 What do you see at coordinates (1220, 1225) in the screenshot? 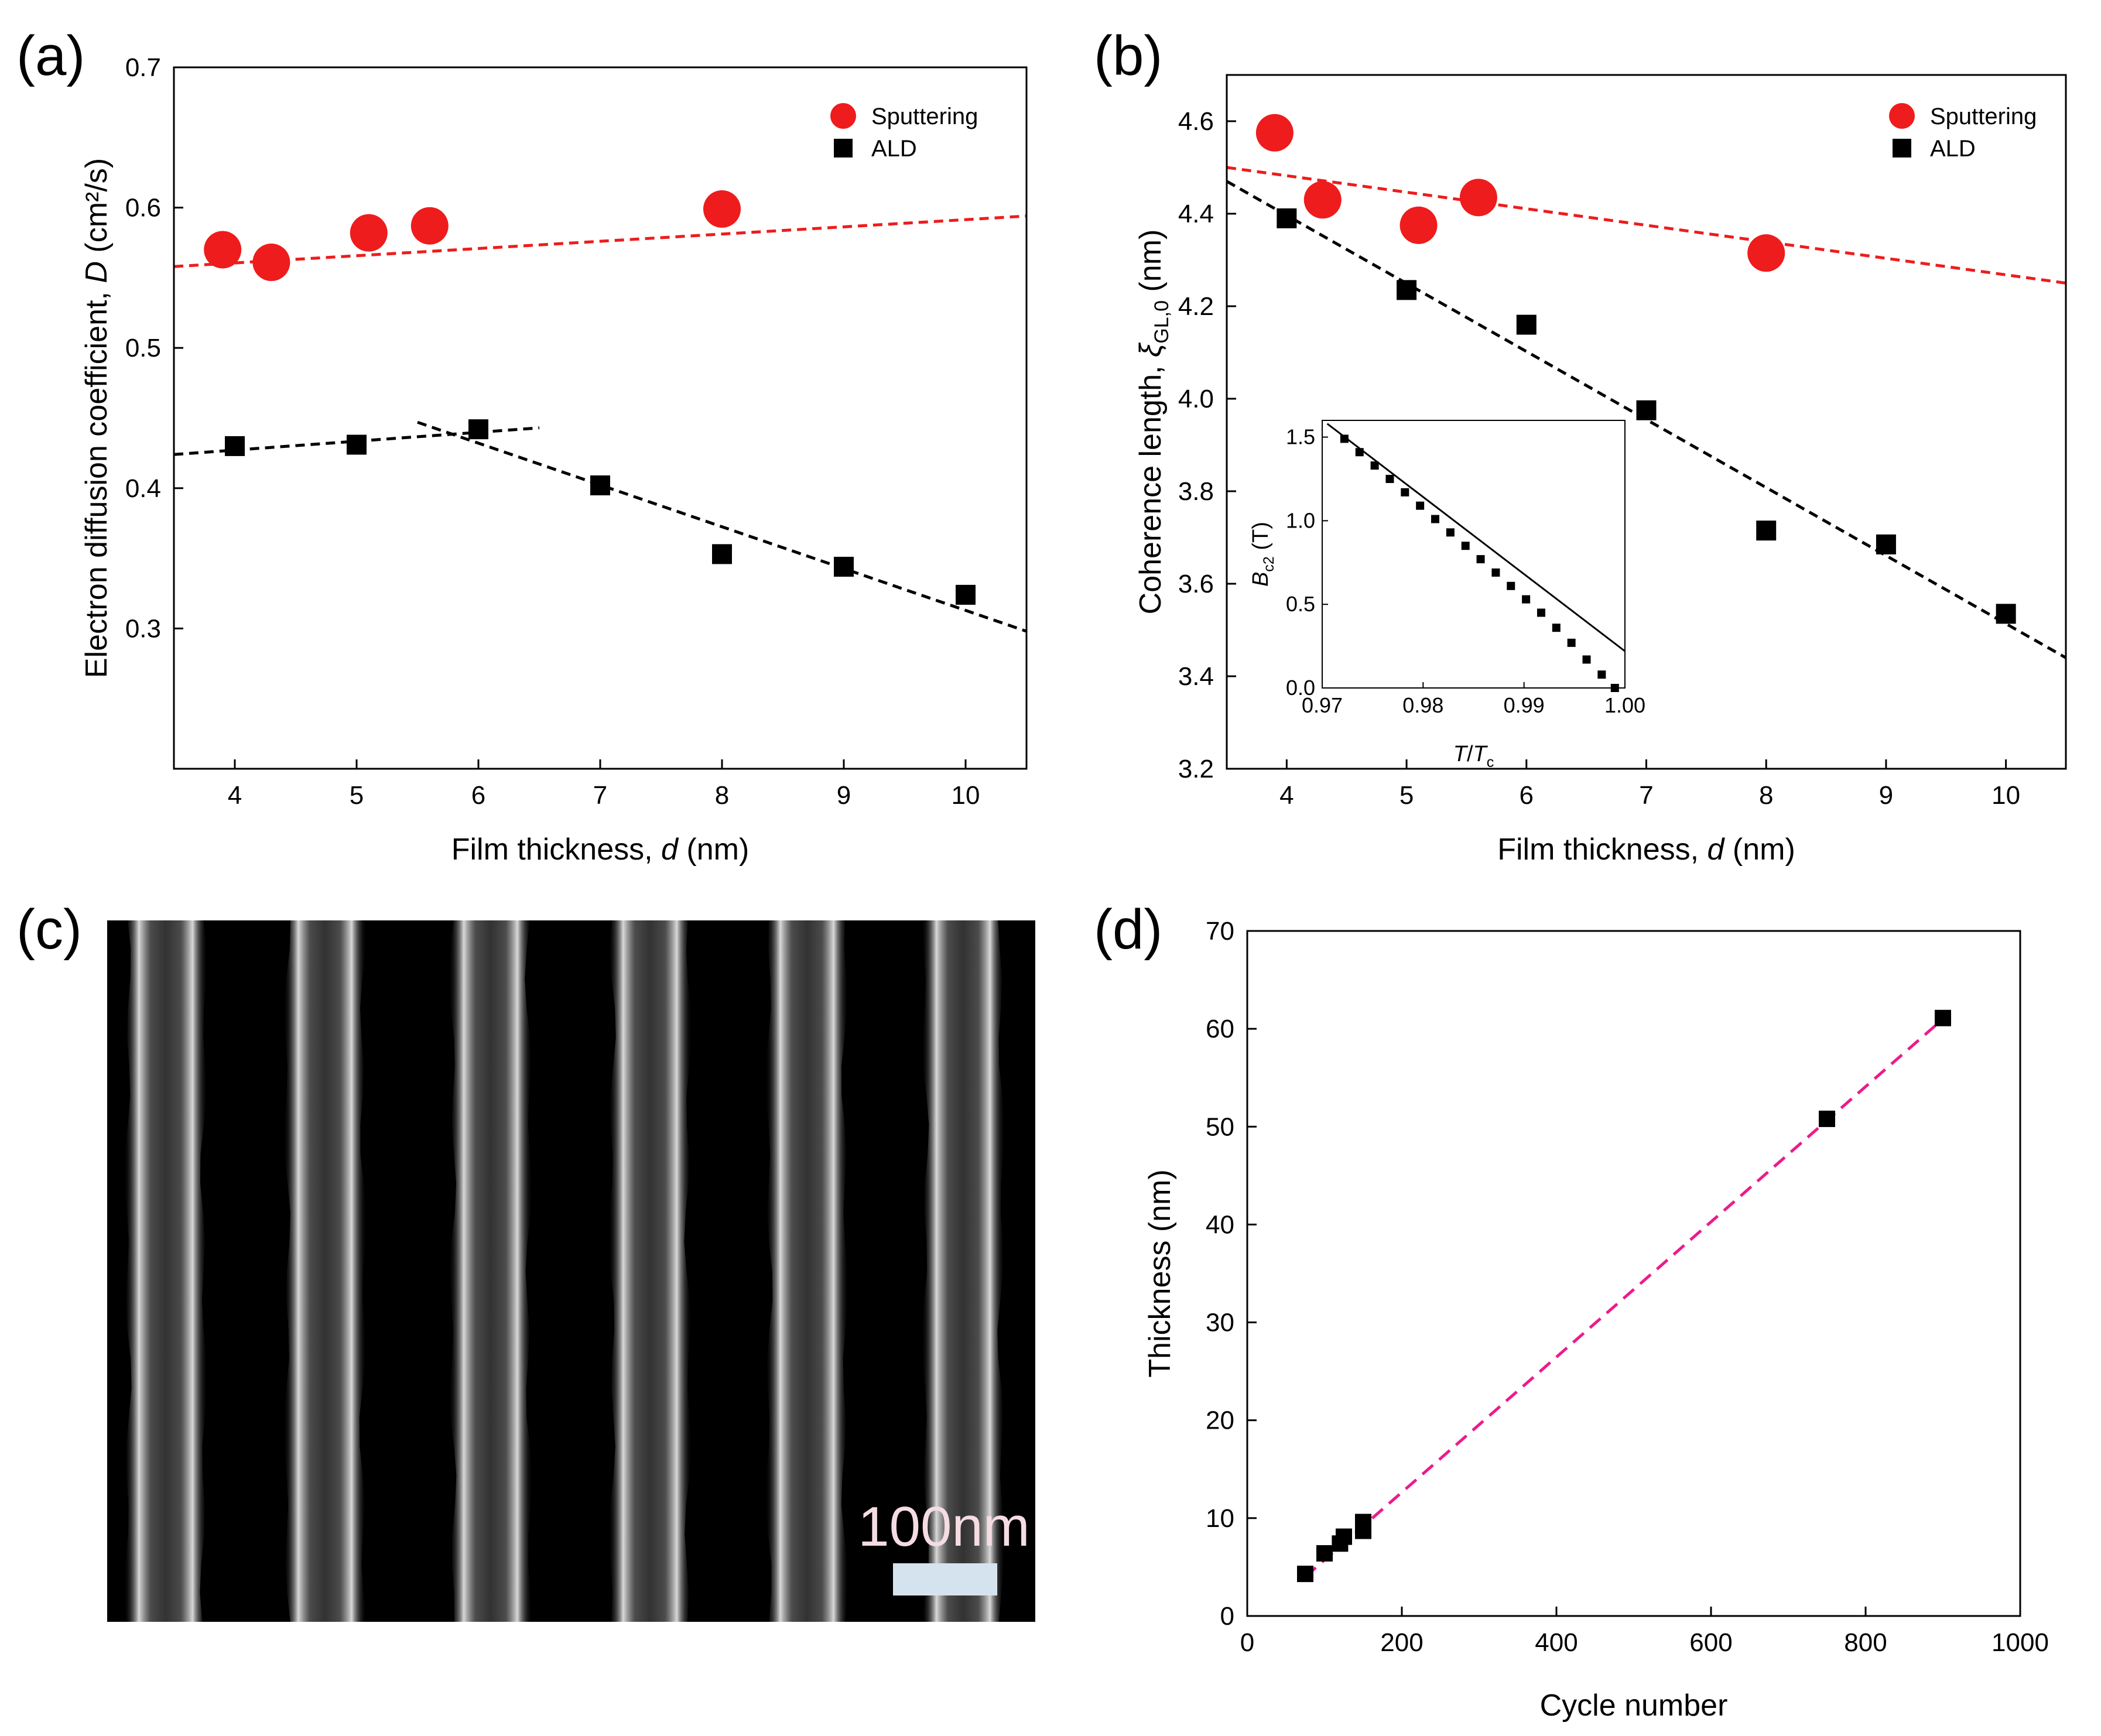
I see `y-tick-label-d-4: 40` at bounding box center [1220, 1225].